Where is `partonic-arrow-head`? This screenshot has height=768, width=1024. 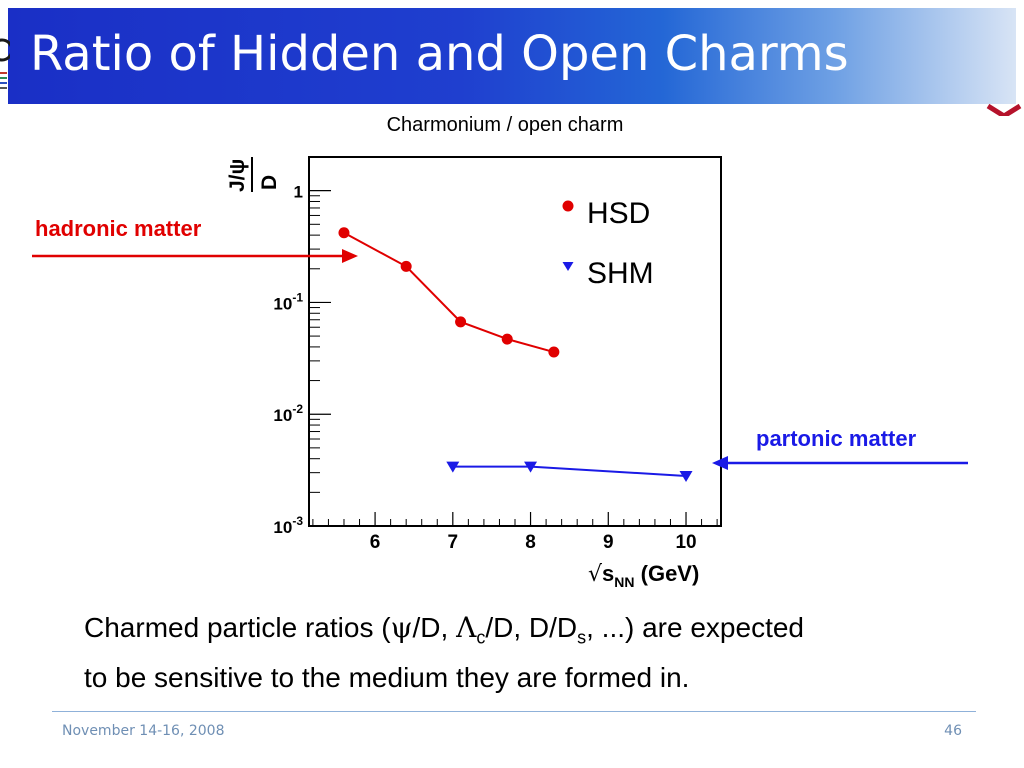
partonic-arrow-head is located at coordinates (720, 463).